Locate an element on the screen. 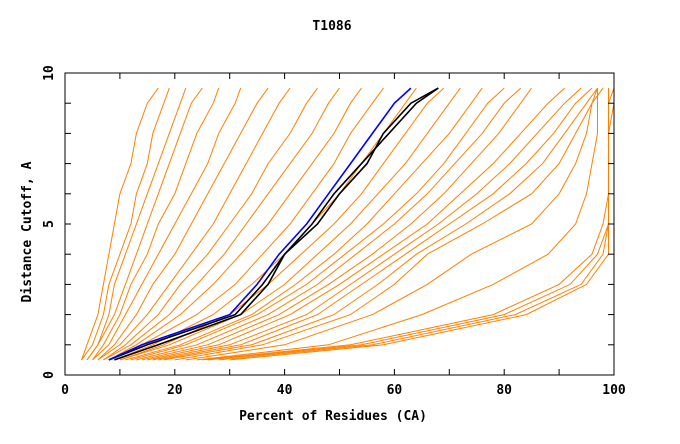  x-tick-label: 60 is located at coordinates (395, 390).